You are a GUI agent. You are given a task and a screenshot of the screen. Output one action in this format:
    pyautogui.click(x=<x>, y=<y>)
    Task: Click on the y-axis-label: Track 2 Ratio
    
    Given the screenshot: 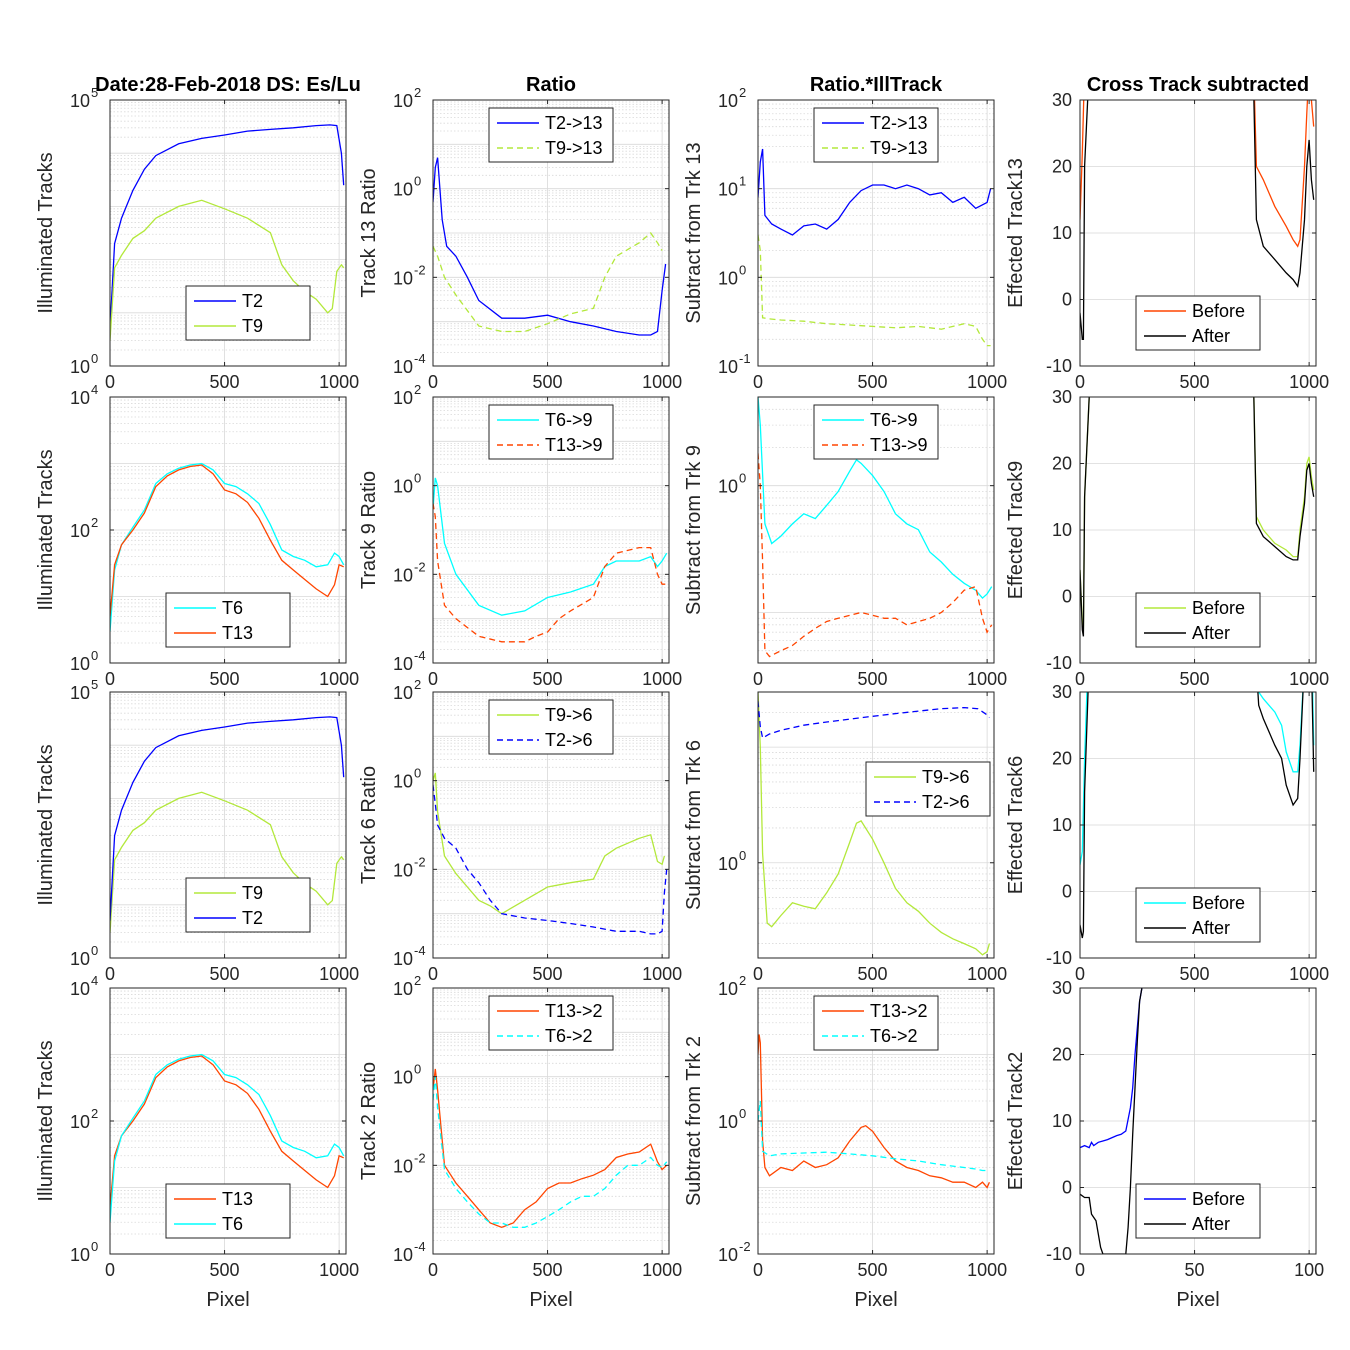 What is the action you would take?
    pyautogui.click(x=369, y=1121)
    